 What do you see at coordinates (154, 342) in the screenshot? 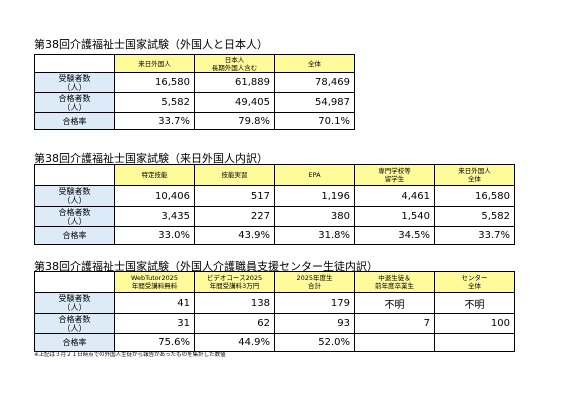
I see `cell: 75.6%` at bounding box center [154, 342].